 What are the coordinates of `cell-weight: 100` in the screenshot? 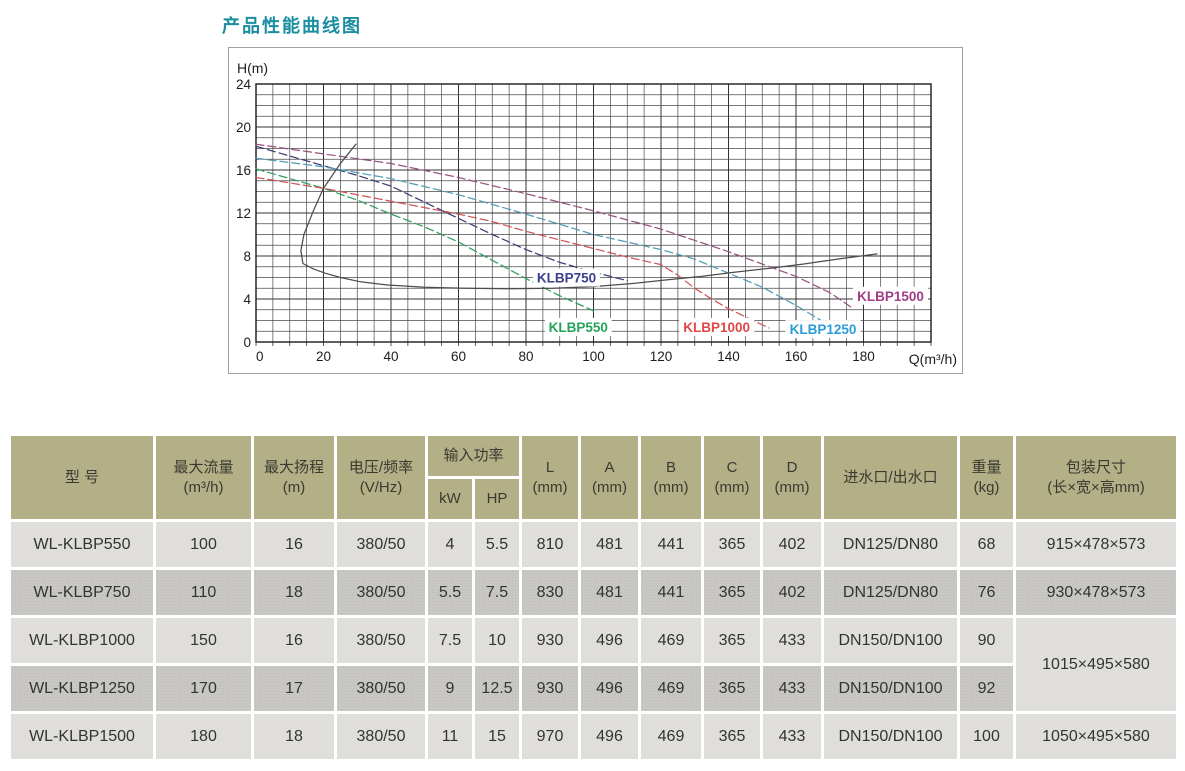 It's located at (986, 736).